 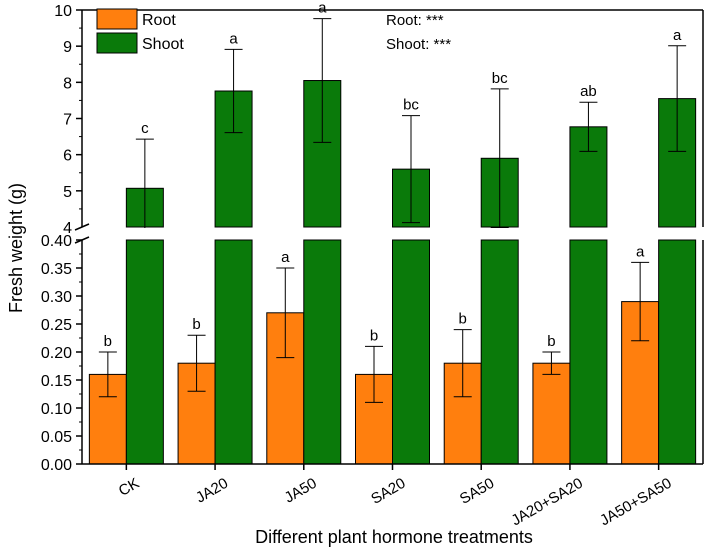 What do you see at coordinates (56, 437) in the screenshot?
I see `y-lower-tick-label-1: 0.05` at bounding box center [56, 437].